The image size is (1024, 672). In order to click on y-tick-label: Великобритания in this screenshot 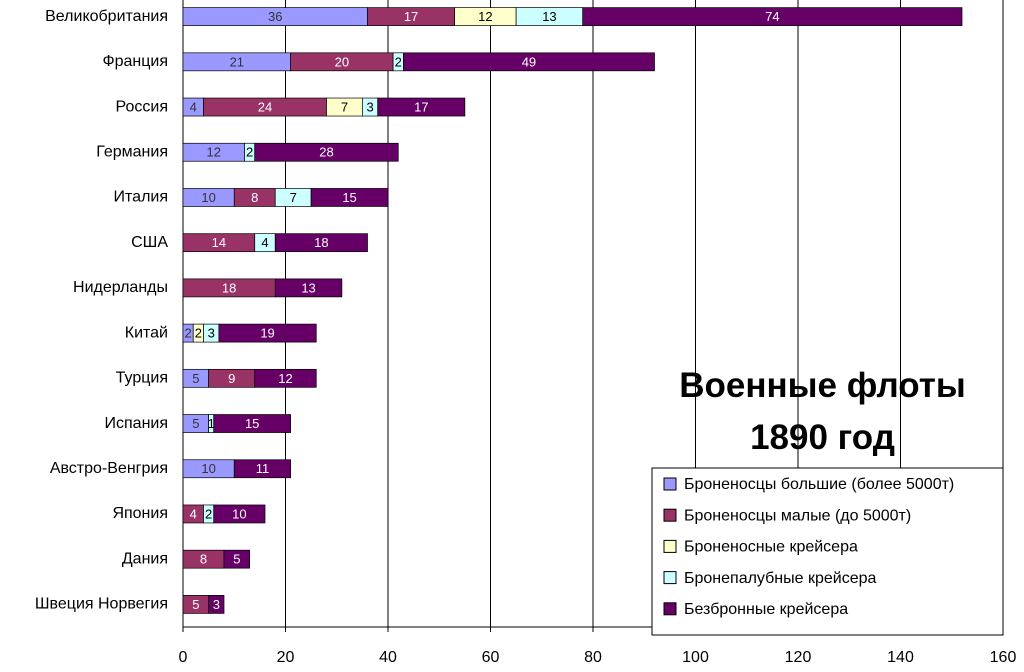, I will do `click(106, 16)`.